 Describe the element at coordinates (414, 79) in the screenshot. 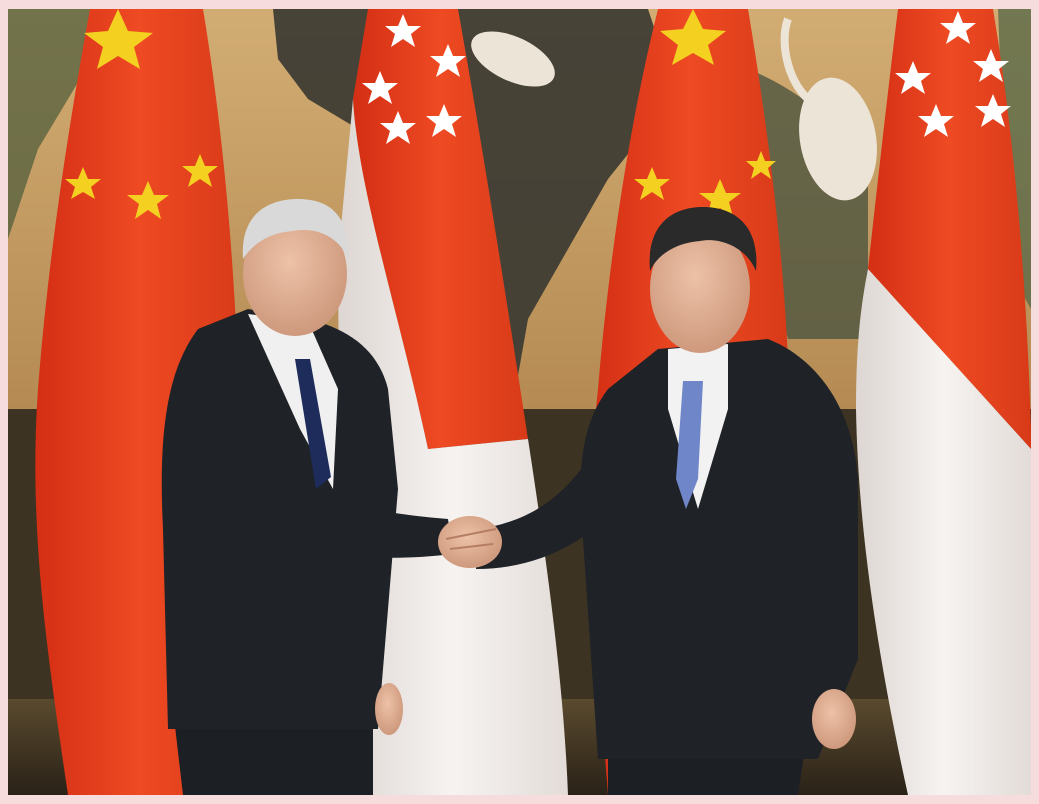

I see `singapore-stars-center` at that location.